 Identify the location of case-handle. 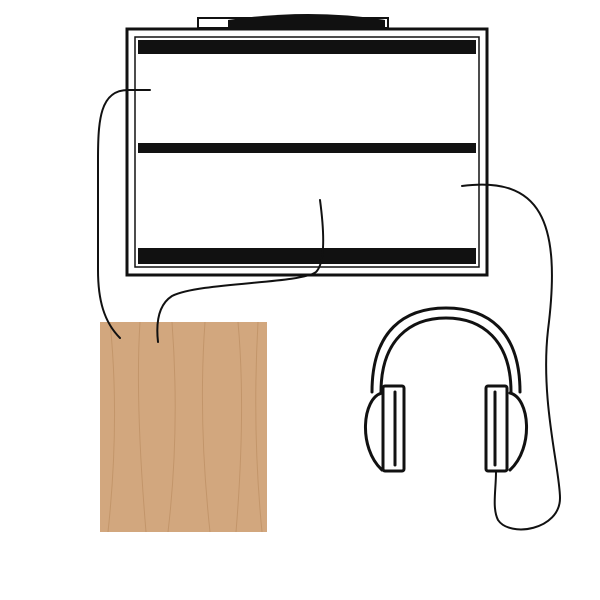
(306, 21).